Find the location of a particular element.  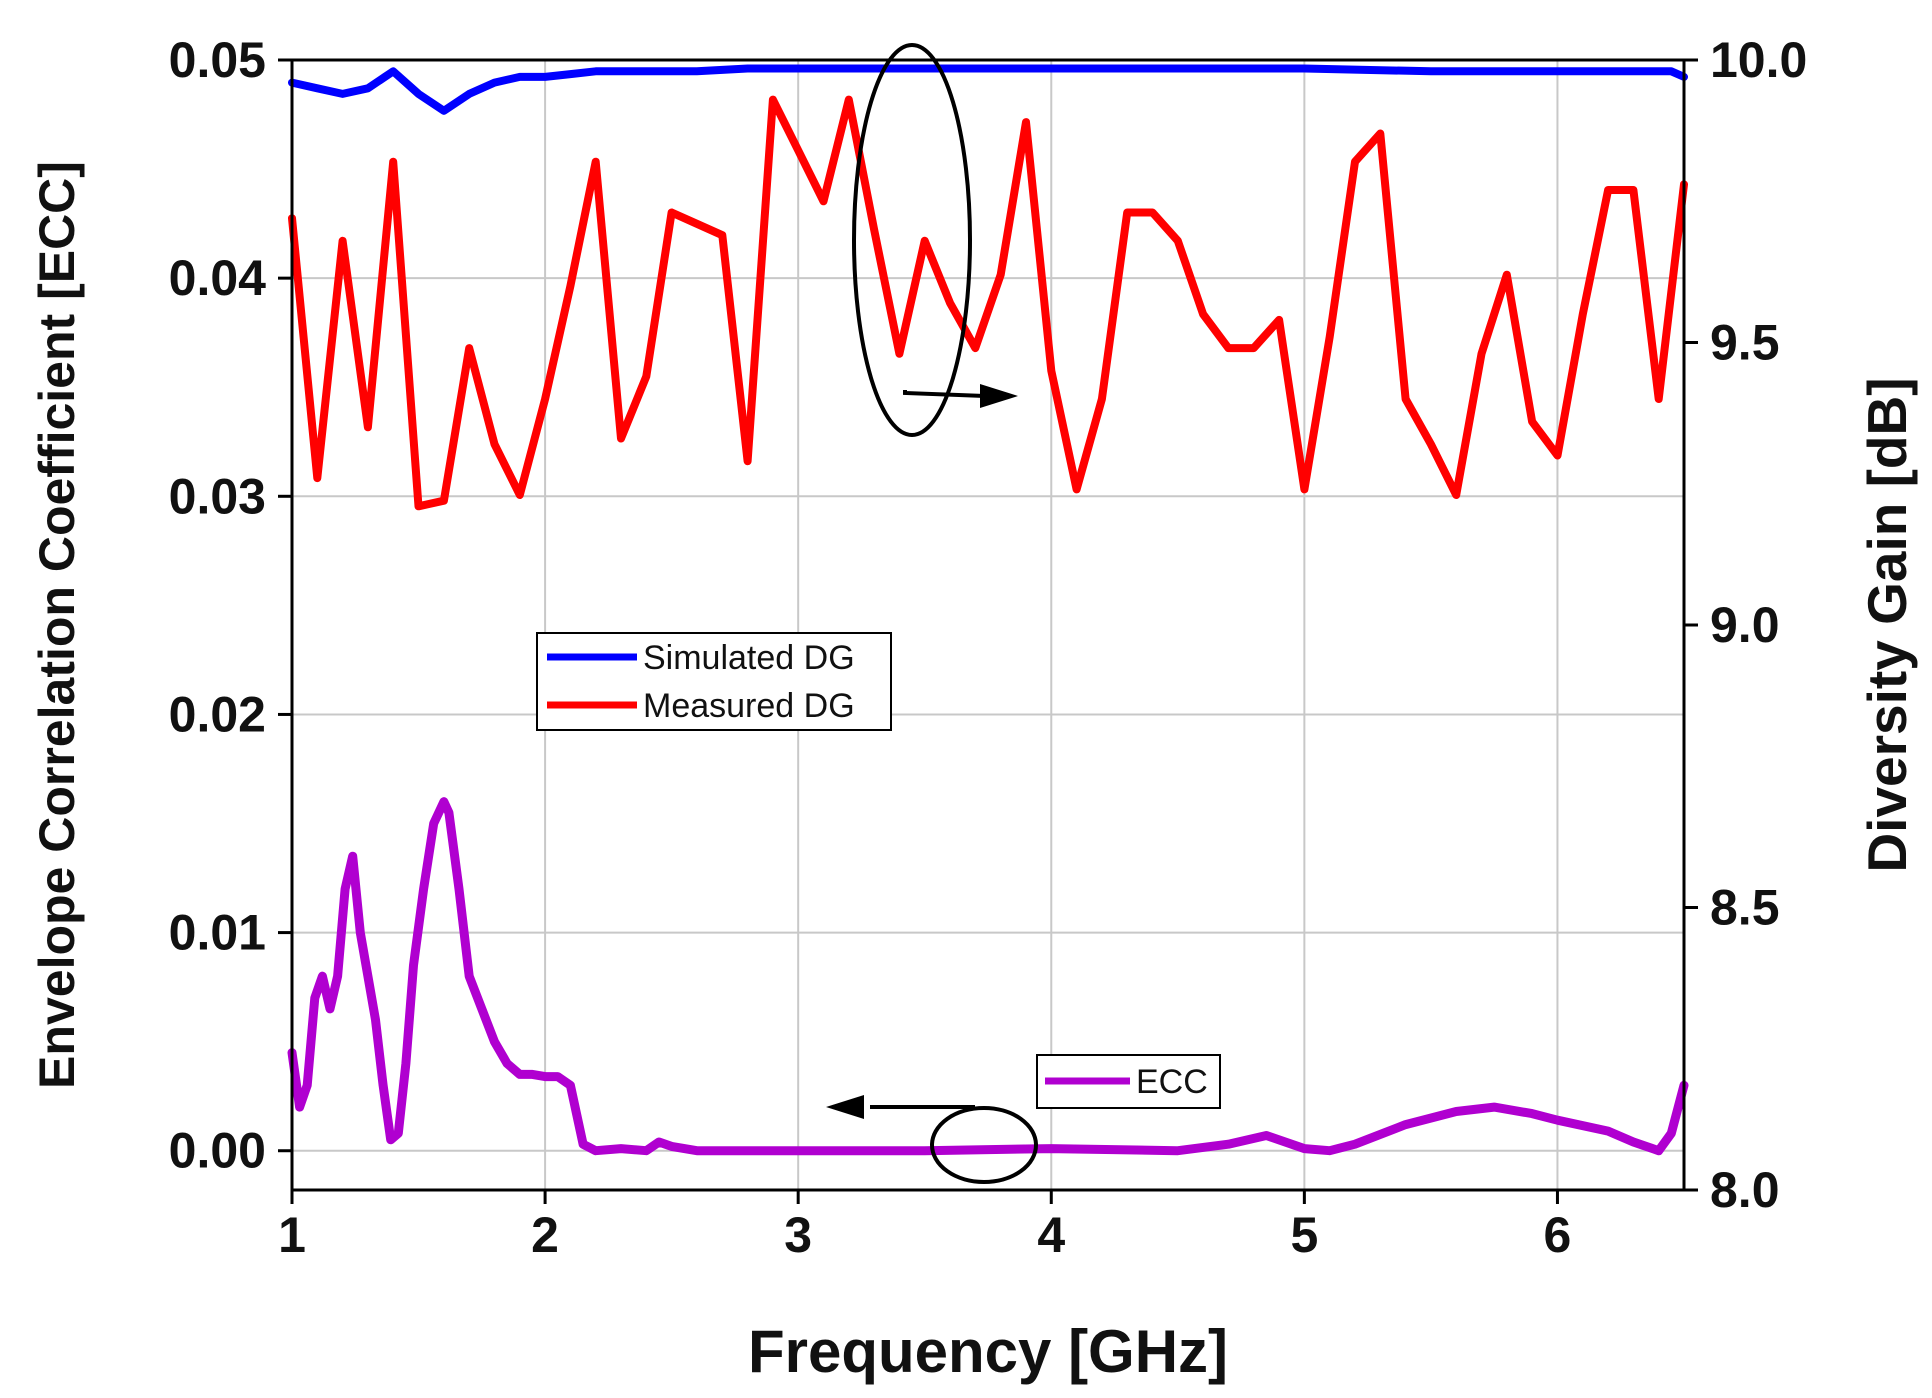

dg-annotation is located at coordinates (935, 240).